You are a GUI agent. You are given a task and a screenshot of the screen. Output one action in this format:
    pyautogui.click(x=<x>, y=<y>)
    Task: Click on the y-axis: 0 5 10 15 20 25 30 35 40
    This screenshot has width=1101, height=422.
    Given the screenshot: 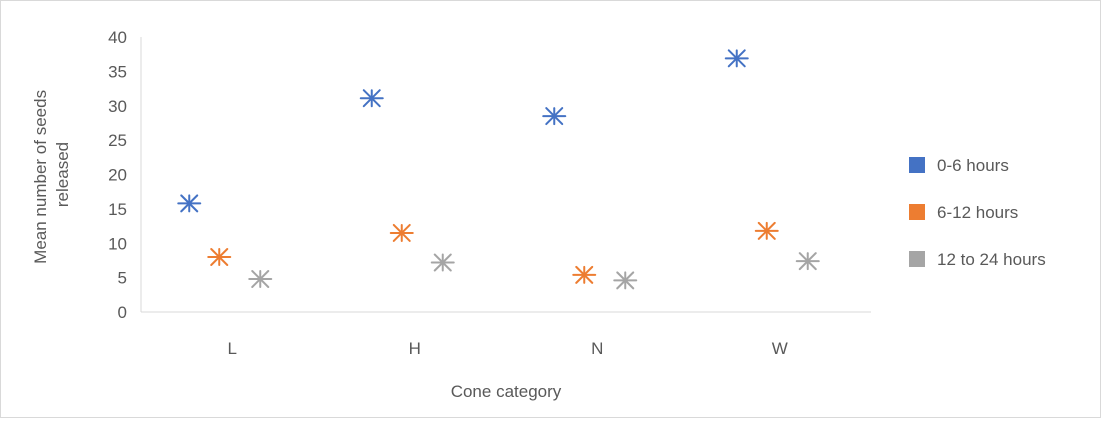 What is the action you would take?
    pyautogui.click(x=125, y=175)
    